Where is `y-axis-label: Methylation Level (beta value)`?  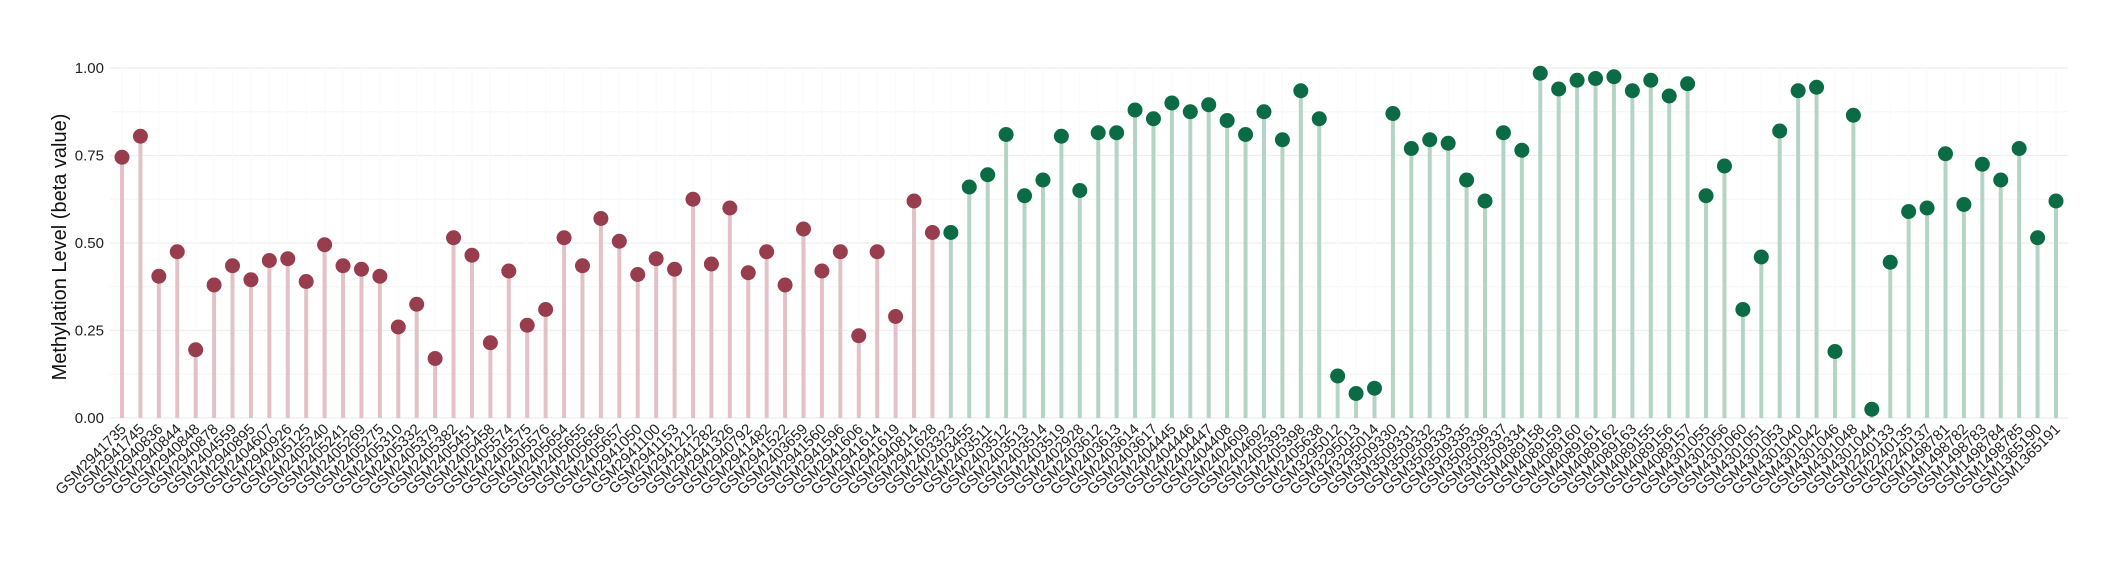
y-axis-label: Methylation Level (beta value) is located at coordinates (60, 247).